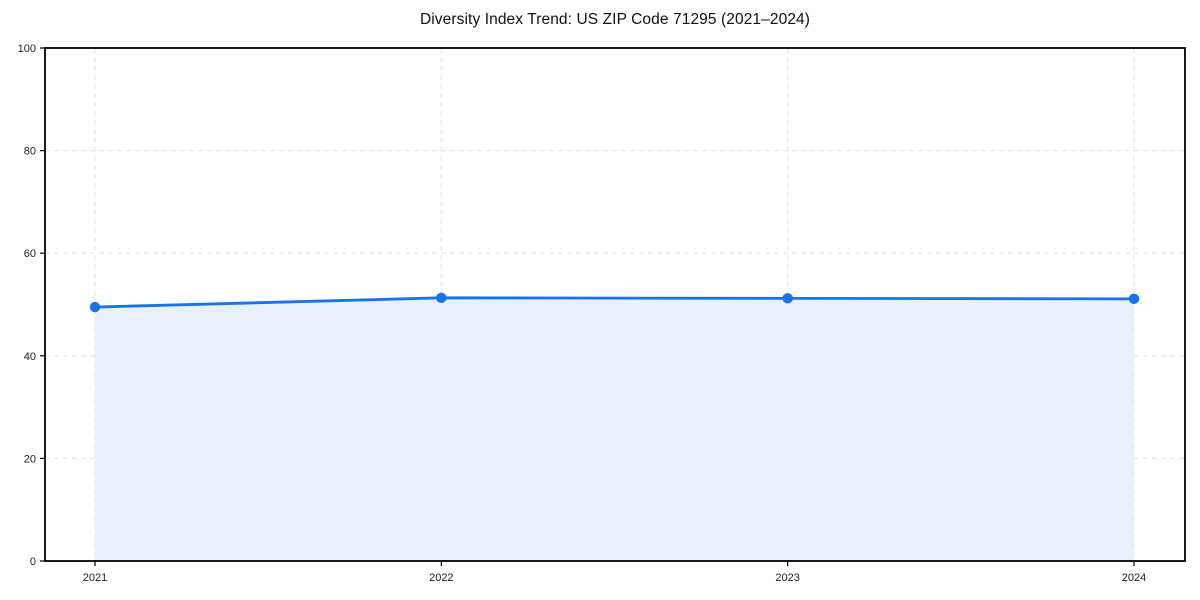 This screenshot has height=600, width=1200. Describe the element at coordinates (30, 254) in the screenshot. I see `y-tick-label: 60` at that location.